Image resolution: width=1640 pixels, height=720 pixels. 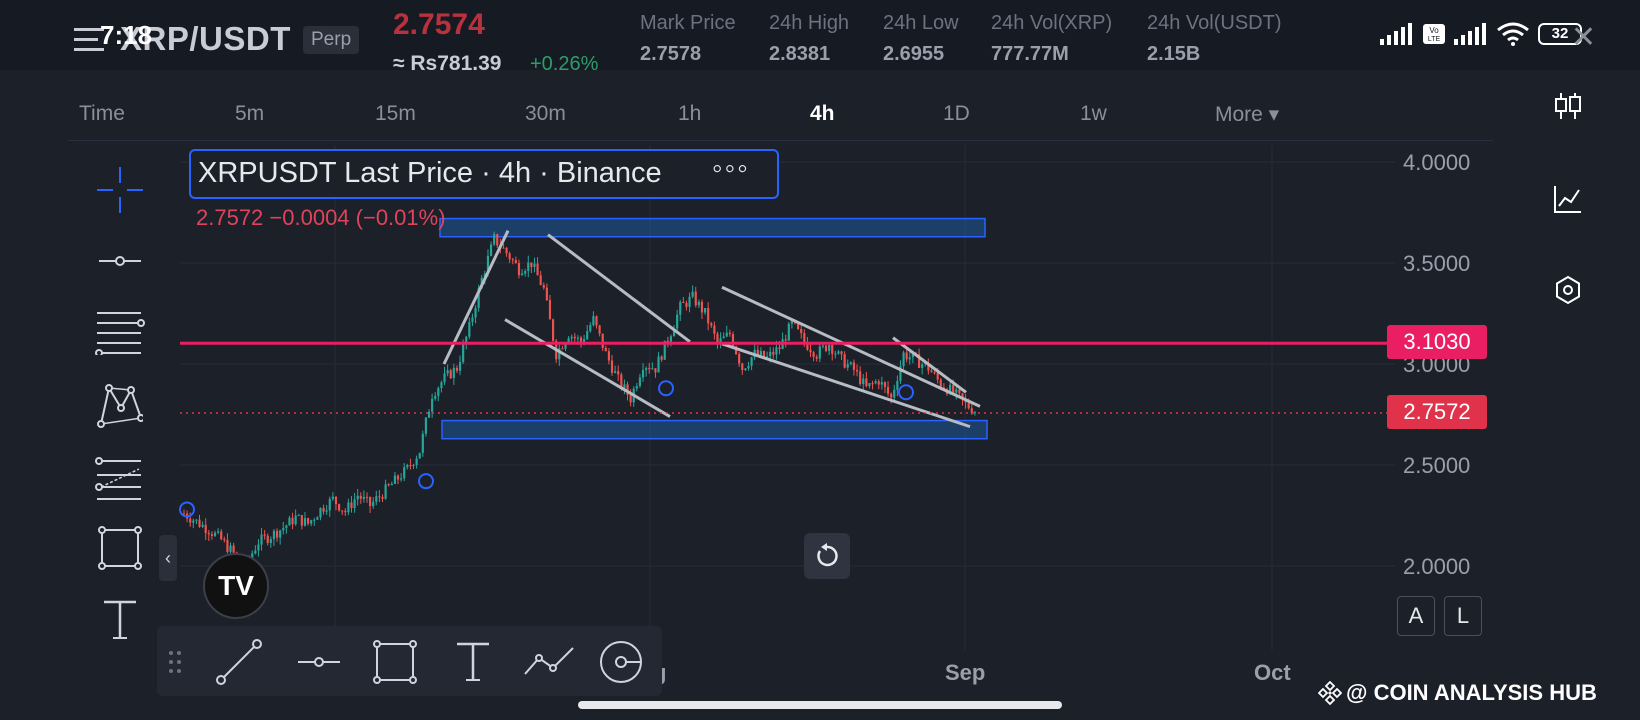 I want to click on tf-30m: 30m, so click(x=545, y=113).